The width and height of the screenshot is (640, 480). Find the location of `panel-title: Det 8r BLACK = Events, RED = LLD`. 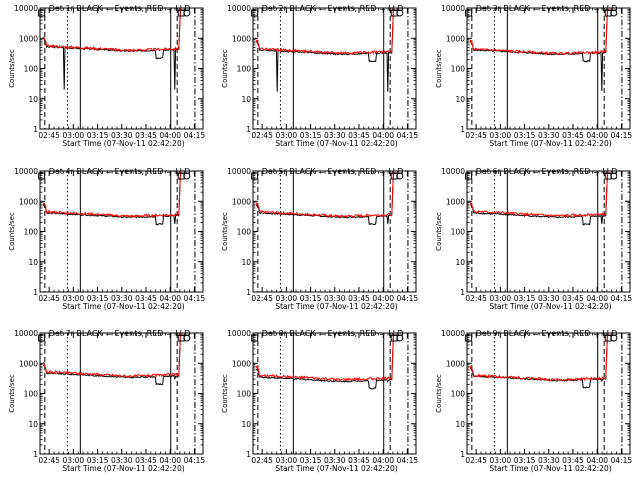

panel-title: Det 8r BLACK = Events, RED = LLD is located at coordinates (333, 333).